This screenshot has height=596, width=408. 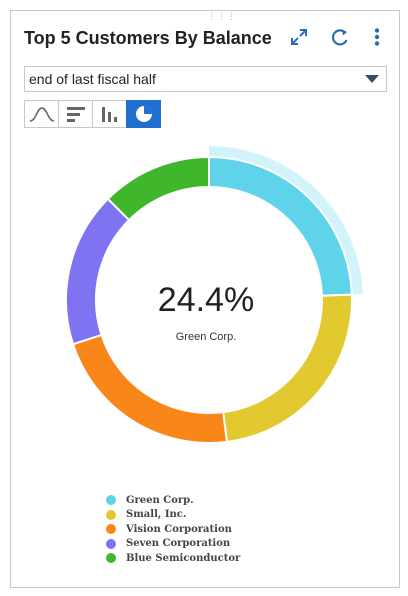 I want to click on legend-item: Small, Inc., so click(x=173, y=515).